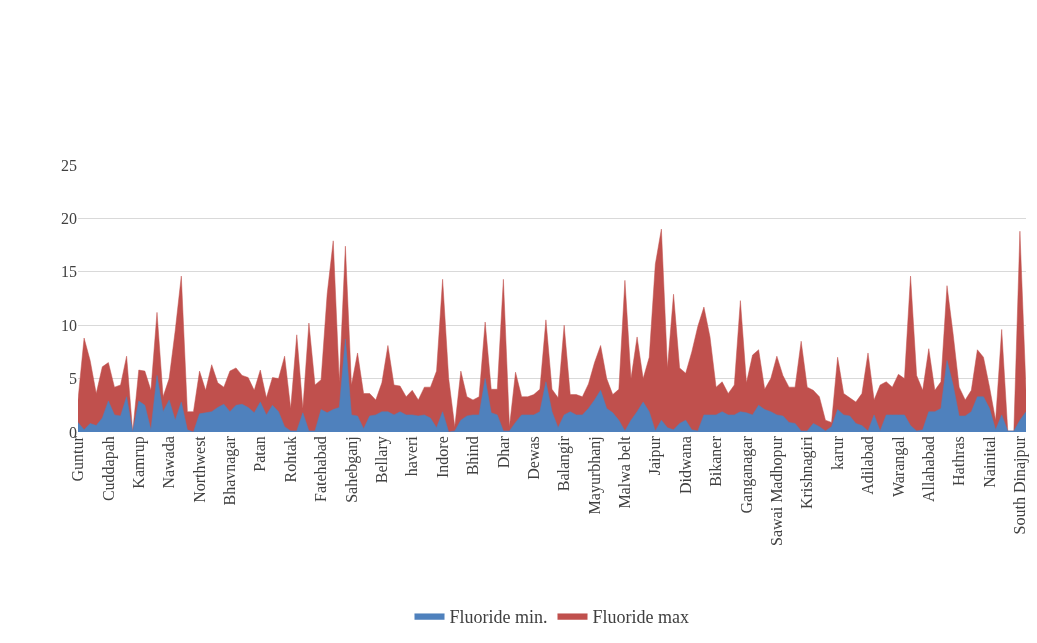 This screenshot has height=643, width=1037. What do you see at coordinates (716, 461) in the screenshot?
I see `x-tick-label: Bikaner` at bounding box center [716, 461].